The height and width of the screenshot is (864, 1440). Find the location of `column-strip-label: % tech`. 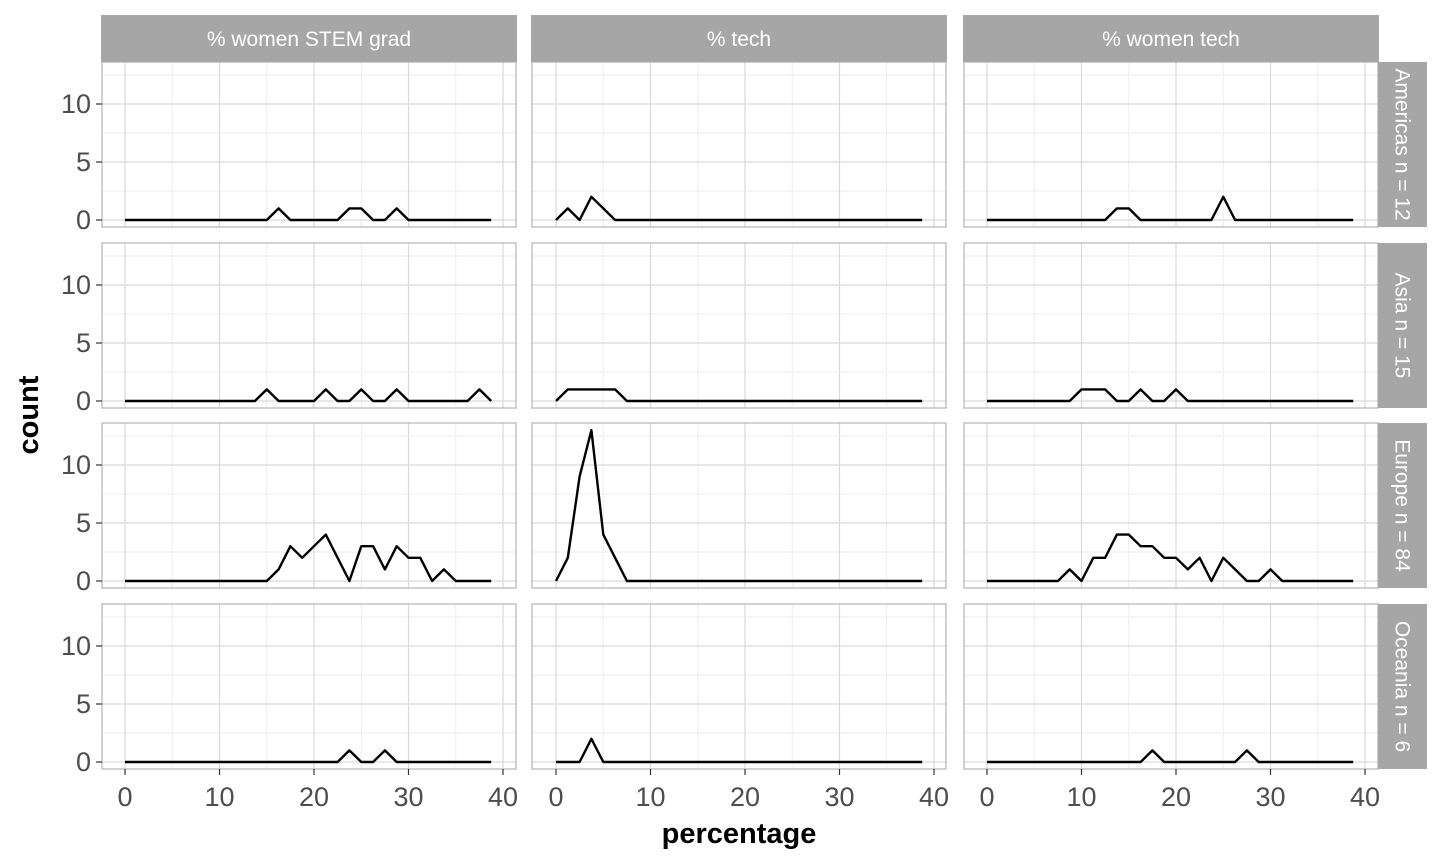

column-strip-label: % tech is located at coordinates (739, 39).